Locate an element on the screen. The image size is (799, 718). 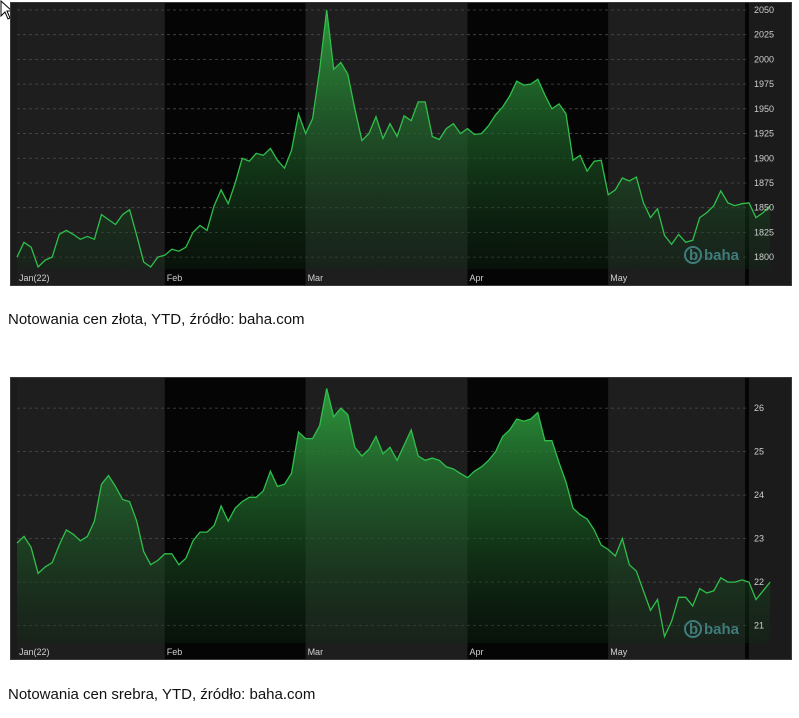
x-tick-label: Apr is located at coordinates (476, 278).